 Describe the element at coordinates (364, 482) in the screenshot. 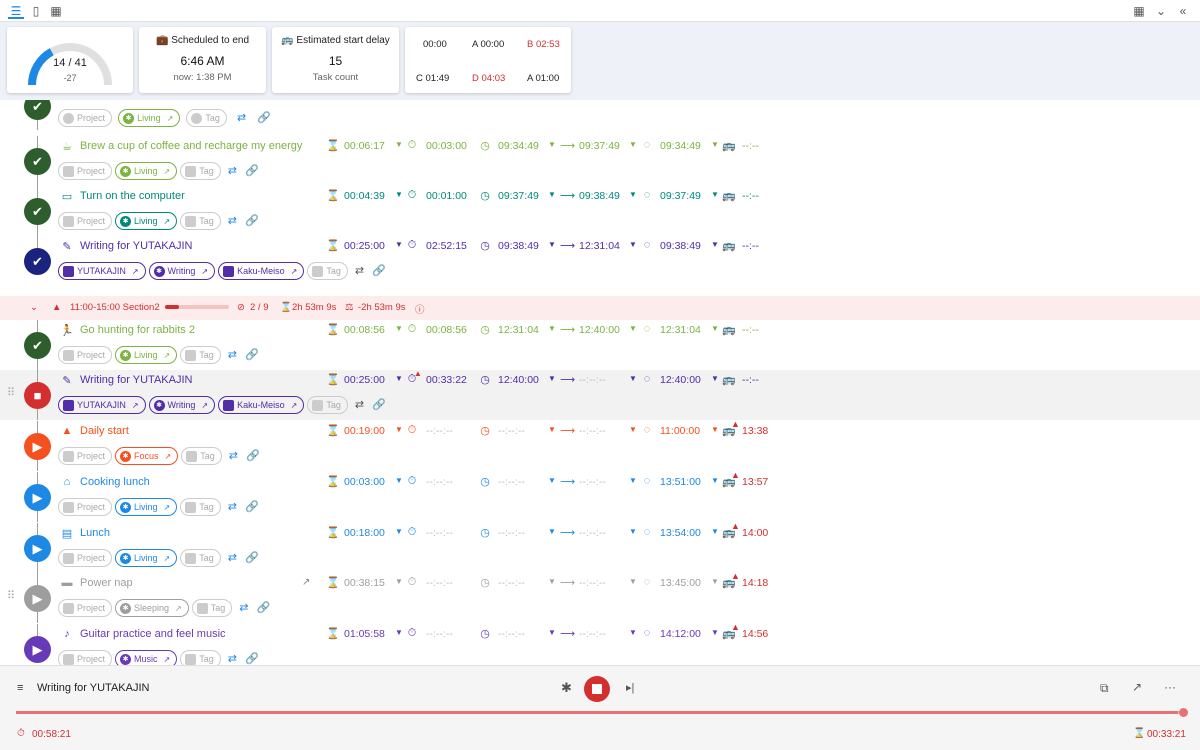

I see `estimate-time: 00:03:00` at that location.